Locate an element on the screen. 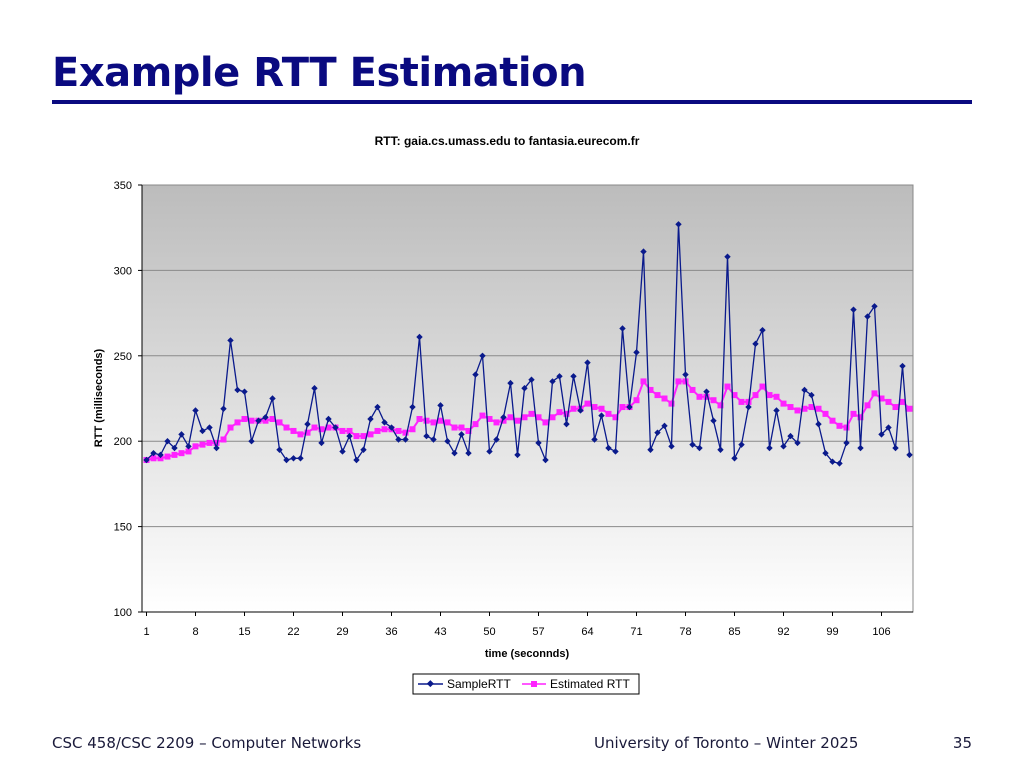 This screenshot has height=768, width=1024. y-tick-labels: 100 150 200 250 300 350 is located at coordinates (123, 399).